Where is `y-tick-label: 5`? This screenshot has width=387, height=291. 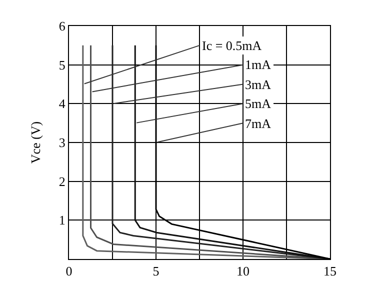 y-tick-label: 5 is located at coordinates (62, 64).